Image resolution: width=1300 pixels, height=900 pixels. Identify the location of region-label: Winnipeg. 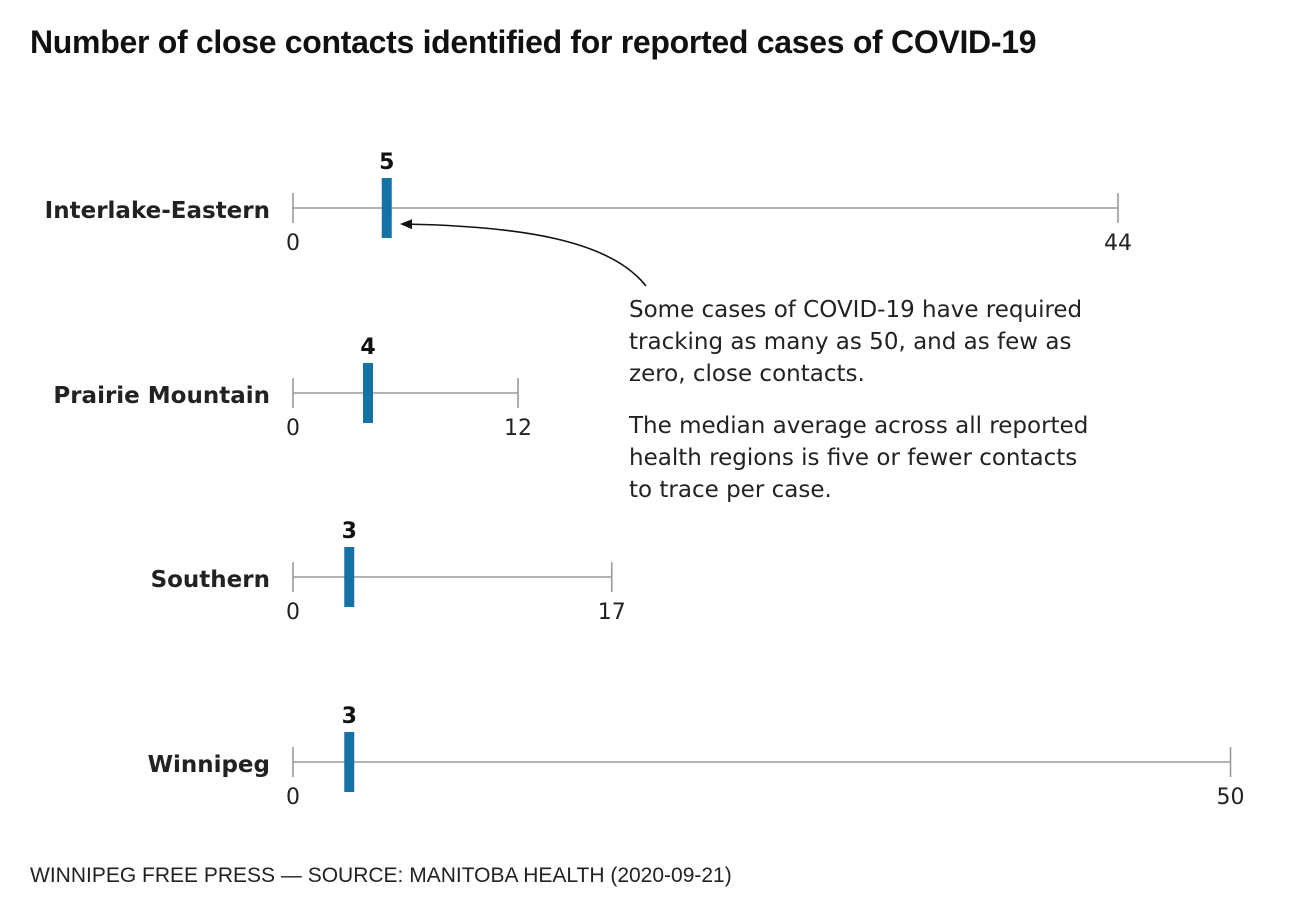
(209, 765).